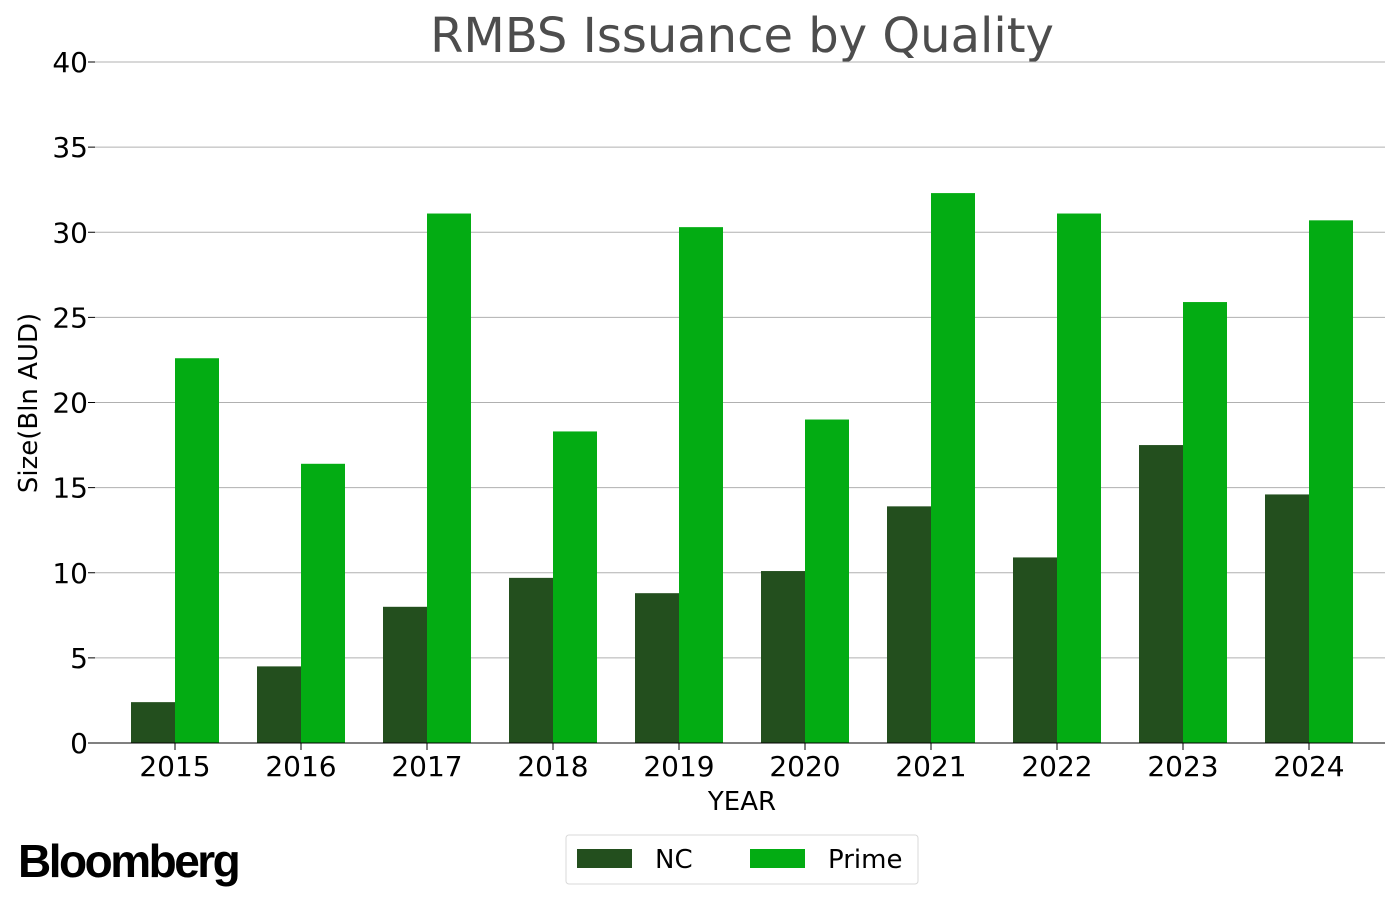 The width and height of the screenshot is (1400, 900). Describe the element at coordinates (405, 674) in the screenshot. I see `bar-nc-2017` at that location.